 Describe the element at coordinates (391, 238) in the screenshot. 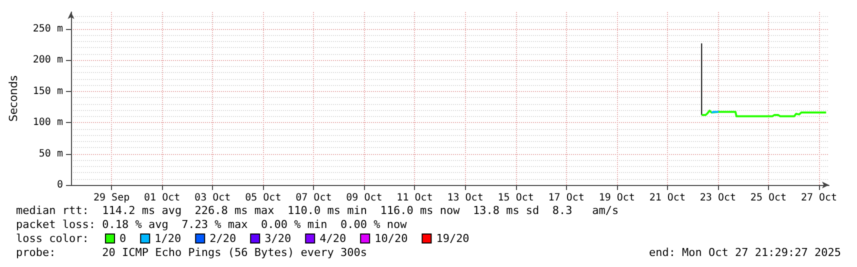

I see `legend-label: 10/20` at that location.